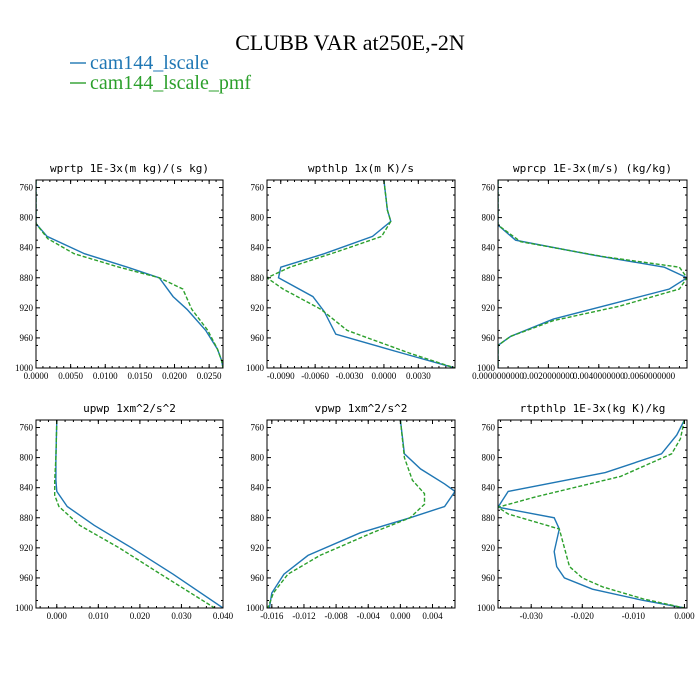 Image resolution: width=700 pixels, height=700 pixels. I want to click on legend-label-0: cam144_lscale, so click(149, 63).